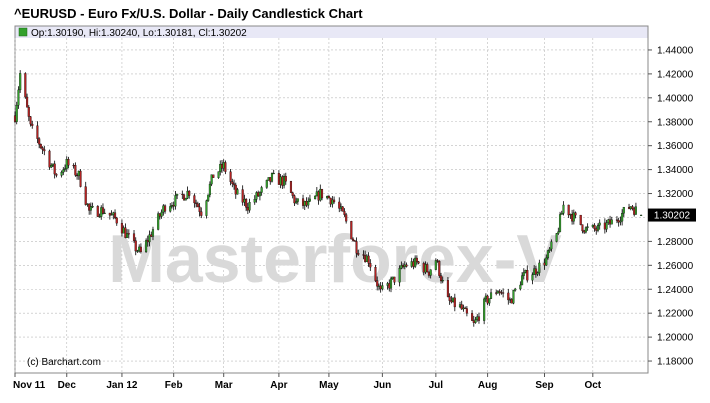  What do you see at coordinates (174, 385) in the screenshot?
I see `x-tick-label: Feb` at bounding box center [174, 385].